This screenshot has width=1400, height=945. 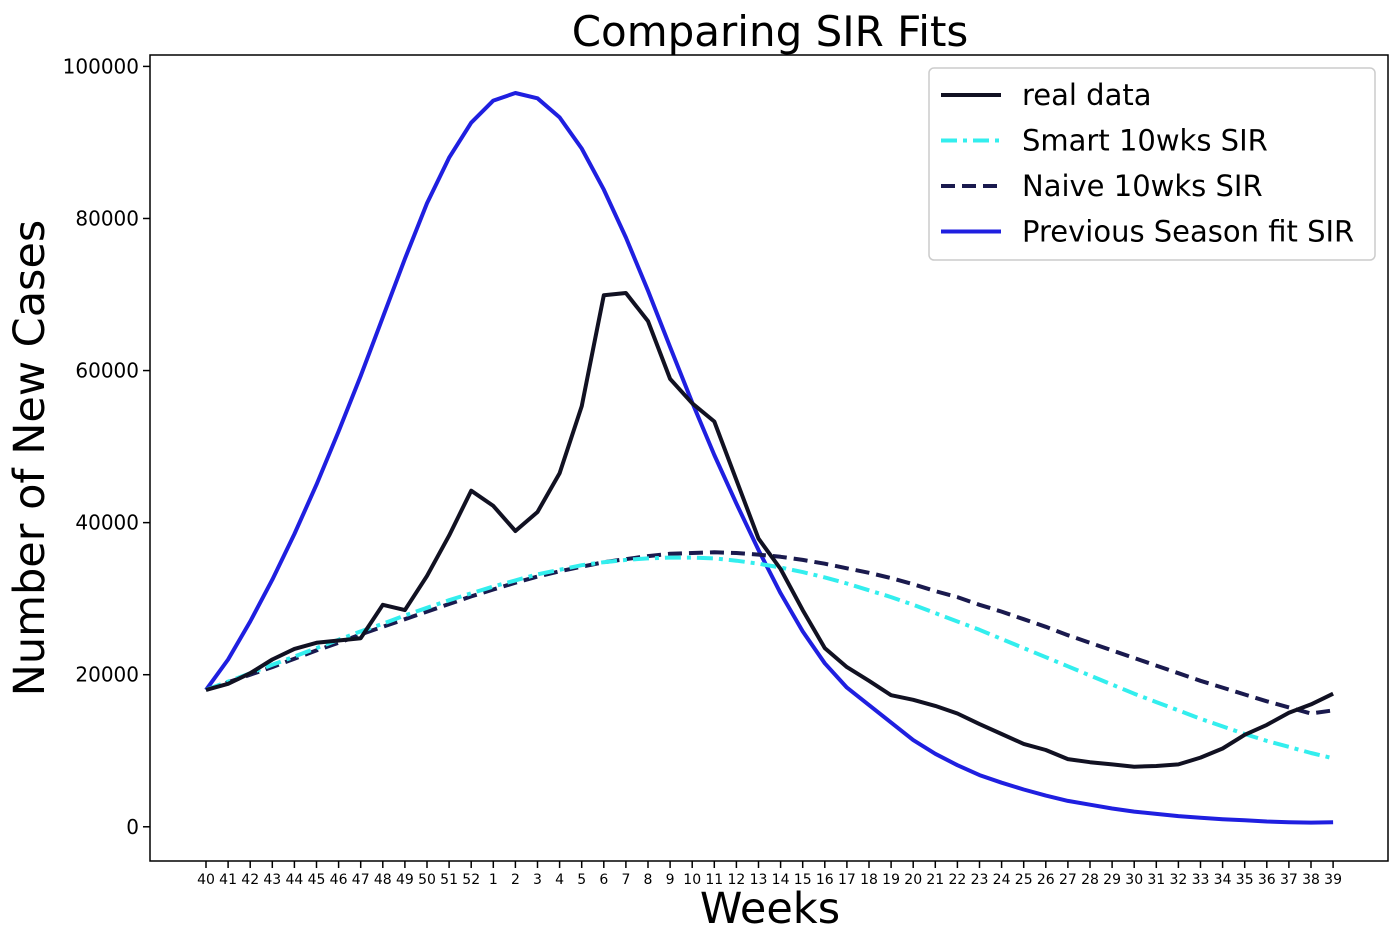 I want to click on x-tick-label: 48, so click(x=383, y=880).